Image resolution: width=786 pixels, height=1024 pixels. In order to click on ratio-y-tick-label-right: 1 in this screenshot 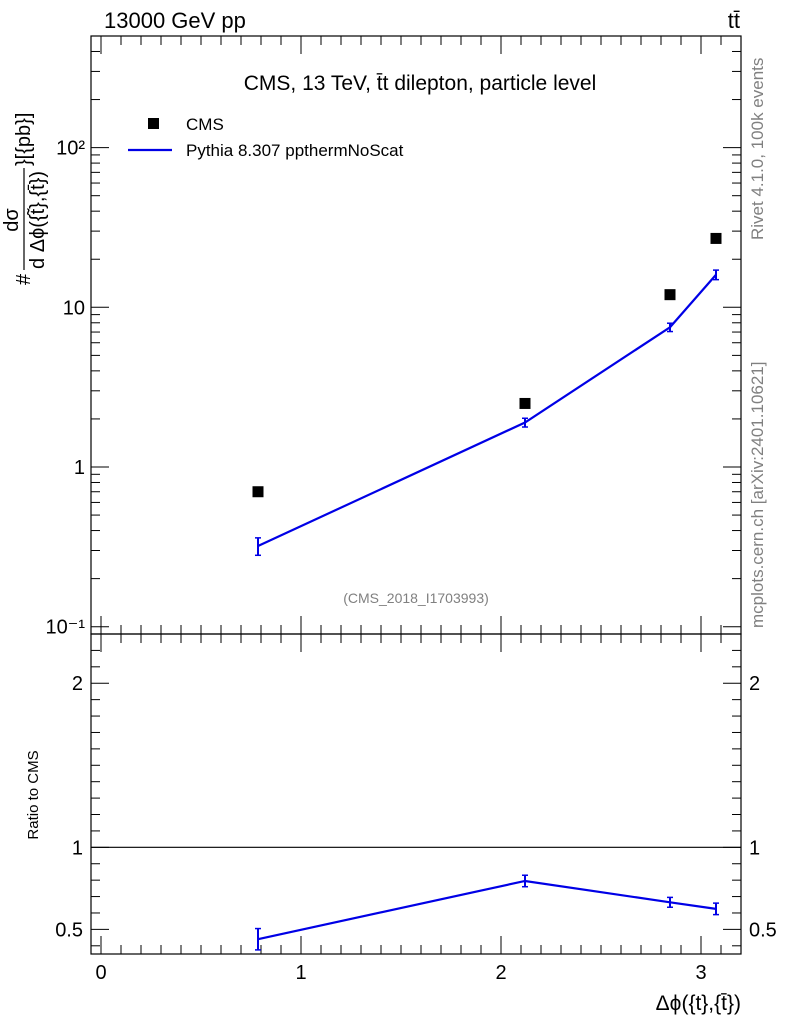, I will do `click(754, 848)`.